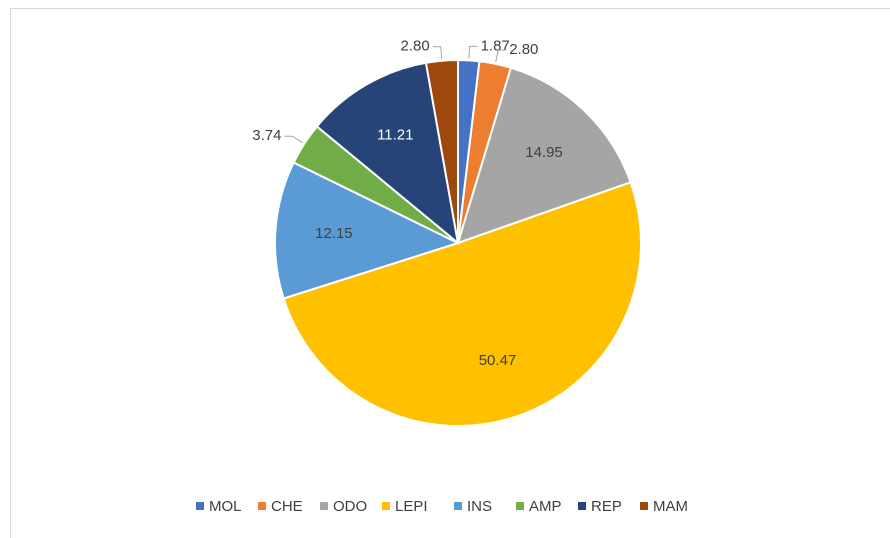 The height and width of the screenshot is (538, 890). What do you see at coordinates (287, 506) in the screenshot?
I see `legend-label: CHE` at bounding box center [287, 506].